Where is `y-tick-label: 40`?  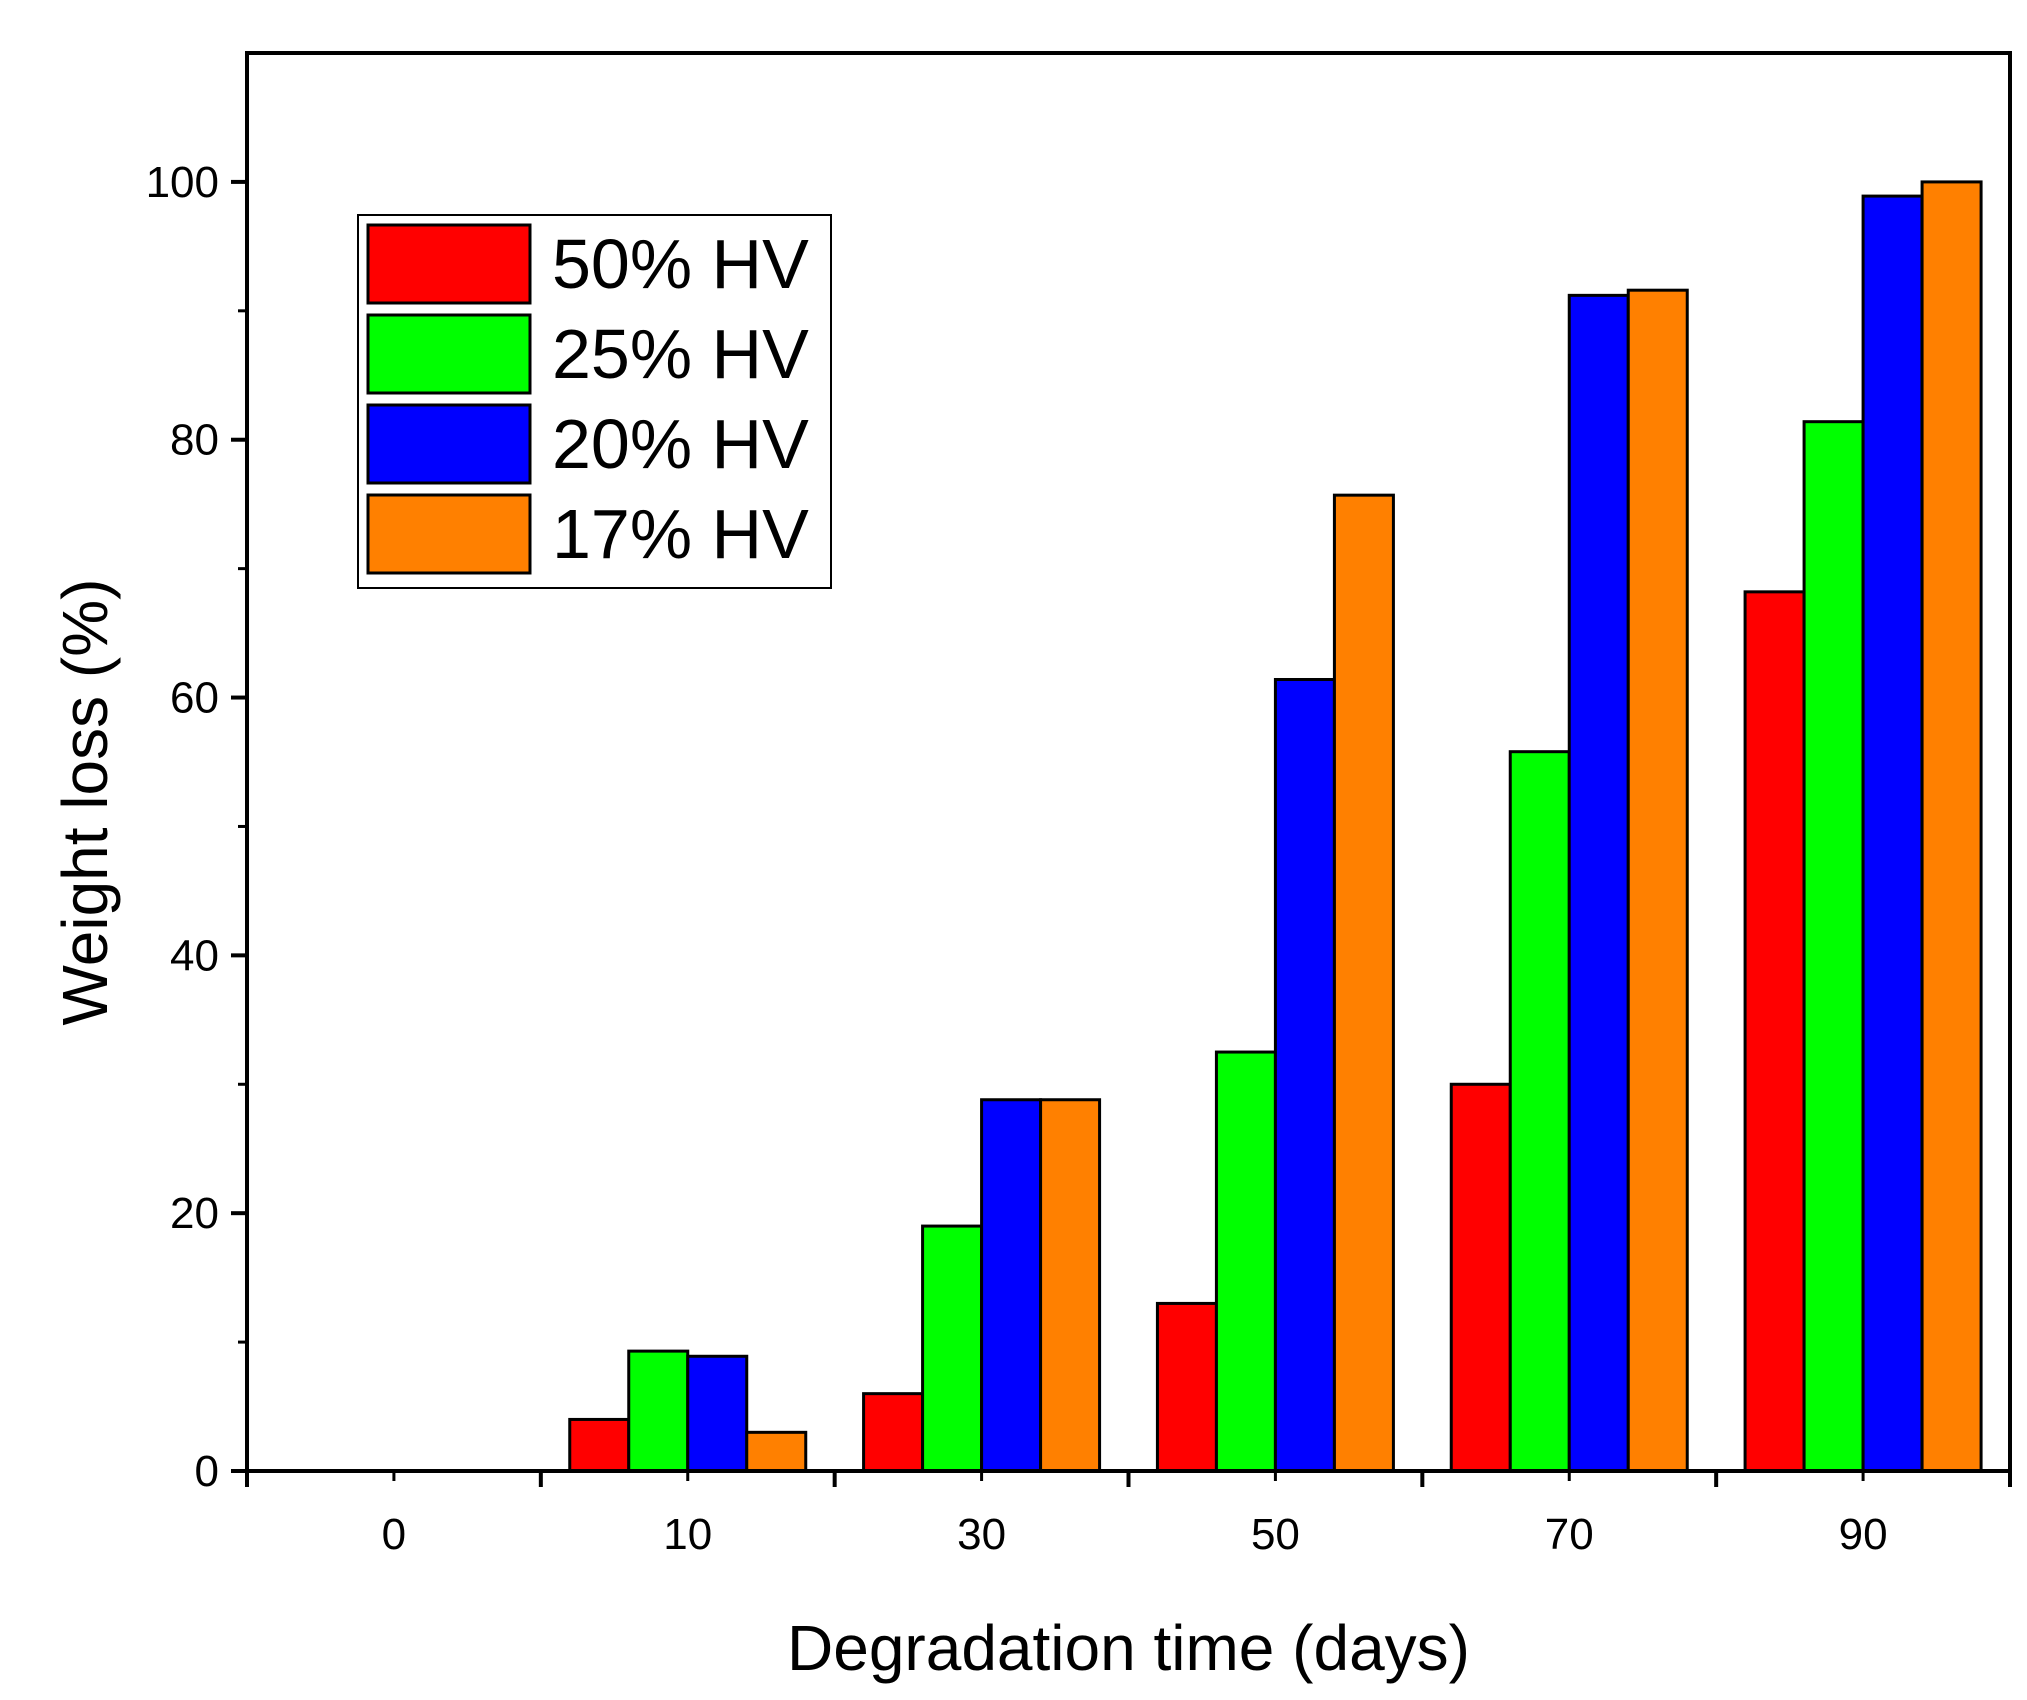
y-tick-label: 40 is located at coordinates (194, 955).